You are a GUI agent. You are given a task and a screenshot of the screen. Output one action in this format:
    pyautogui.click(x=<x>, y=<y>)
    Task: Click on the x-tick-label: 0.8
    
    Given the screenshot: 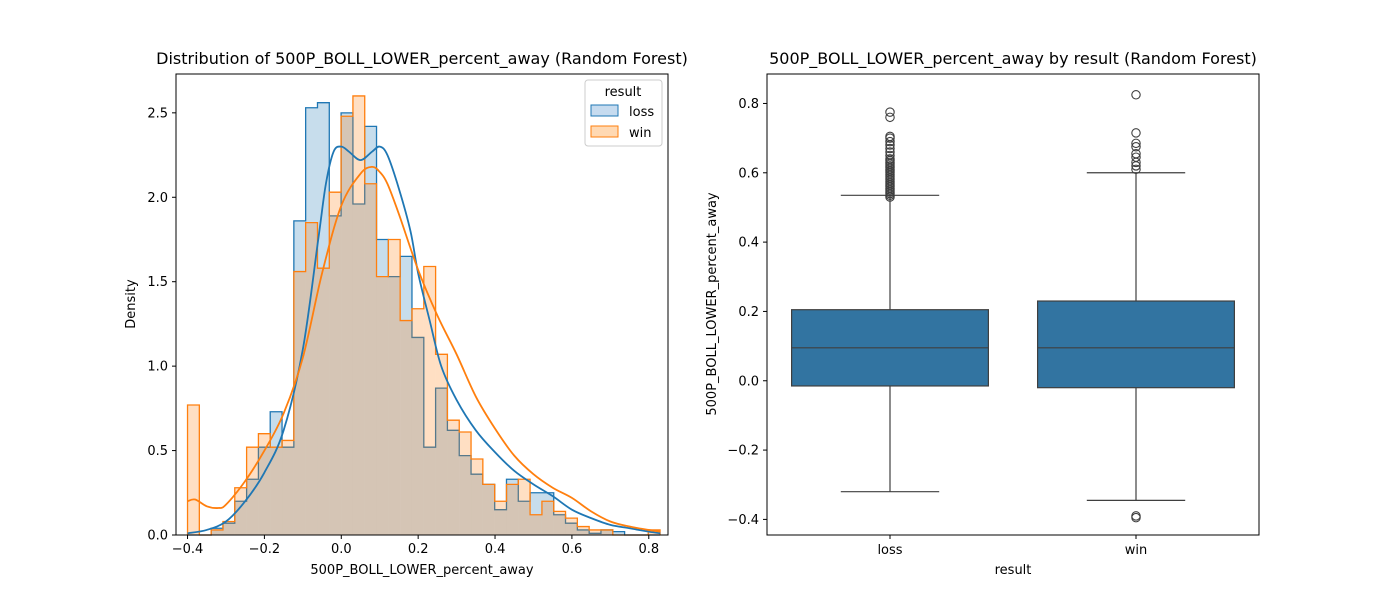 What is the action you would take?
    pyautogui.click(x=648, y=549)
    